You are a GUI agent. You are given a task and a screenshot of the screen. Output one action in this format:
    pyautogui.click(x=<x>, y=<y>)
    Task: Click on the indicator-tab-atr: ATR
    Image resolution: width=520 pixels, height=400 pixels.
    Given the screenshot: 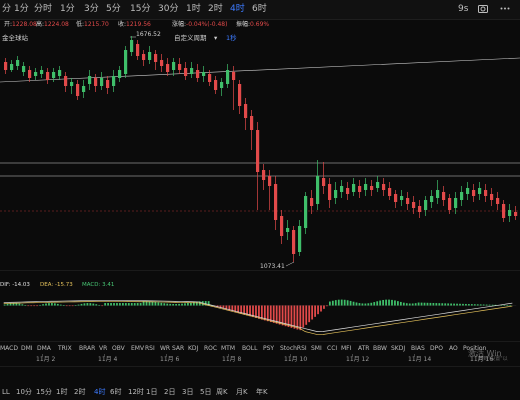 What is the action you would take?
    pyautogui.click(x=364, y=348)
    